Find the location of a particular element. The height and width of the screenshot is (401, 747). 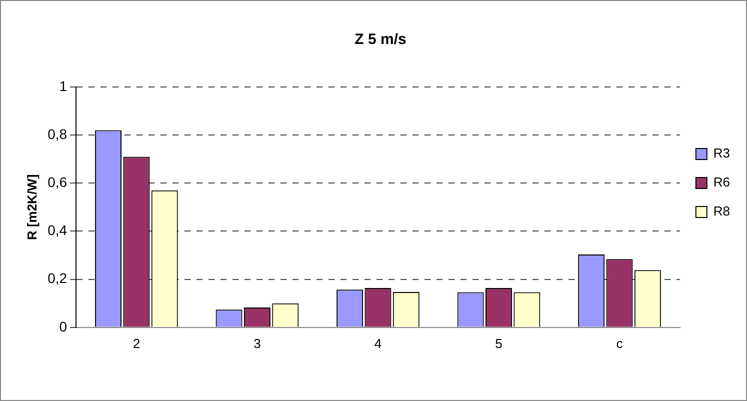

y-tick-label: 0 is located at coordinates (63, 326).